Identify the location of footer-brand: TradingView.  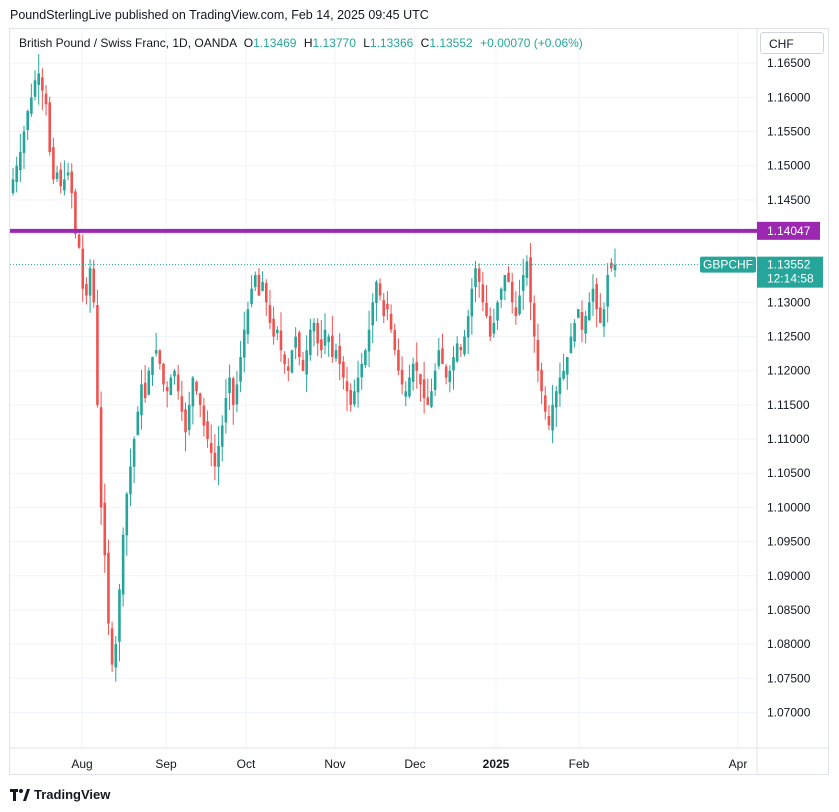
(60, 794).